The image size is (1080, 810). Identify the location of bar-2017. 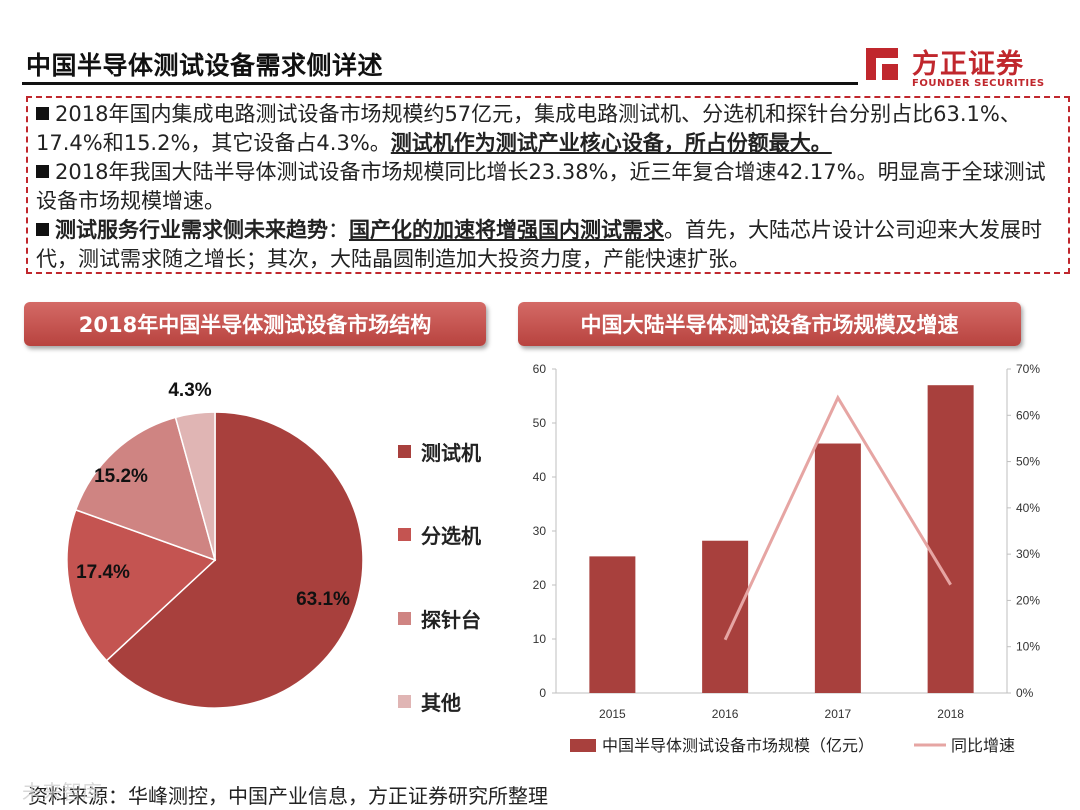
(837, 568).